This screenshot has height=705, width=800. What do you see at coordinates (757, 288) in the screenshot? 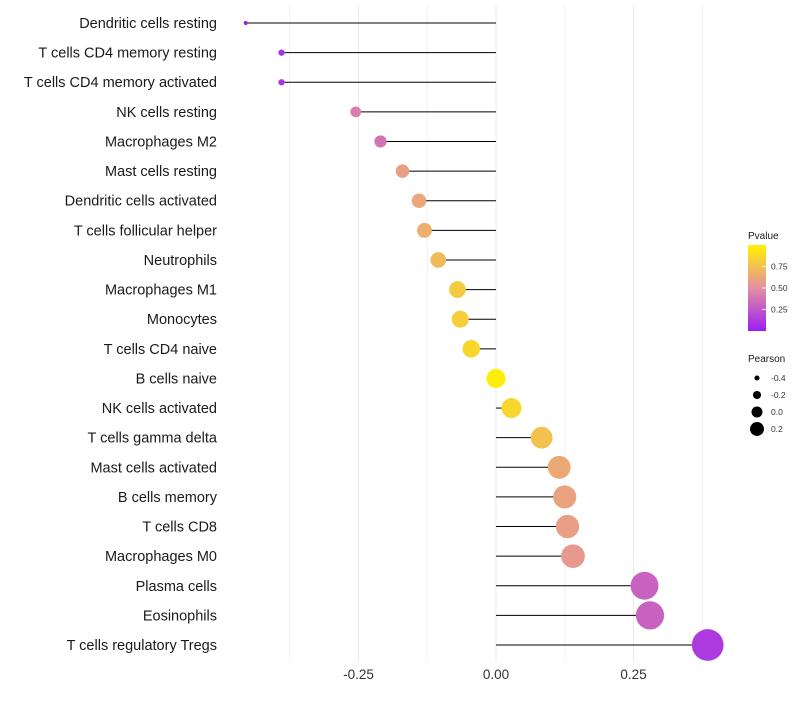
I see `pvalue-colorbar` at bounding box center [757, 288].